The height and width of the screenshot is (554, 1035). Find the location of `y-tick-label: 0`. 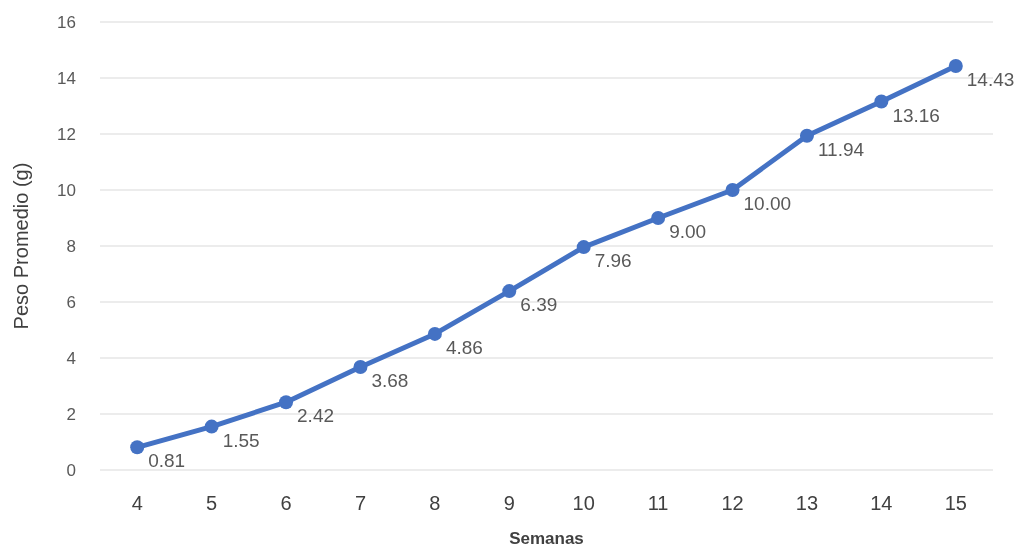

y-tick-label: 0 is located at coordinates (71, 470).